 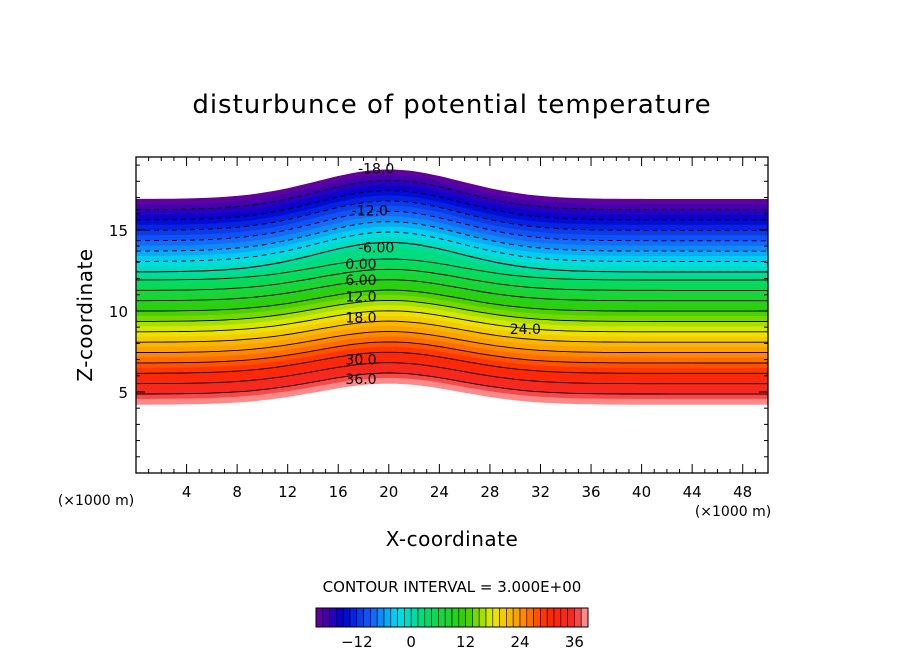 I want to click on x-tick-label: 44, so click(x=692, y=492).